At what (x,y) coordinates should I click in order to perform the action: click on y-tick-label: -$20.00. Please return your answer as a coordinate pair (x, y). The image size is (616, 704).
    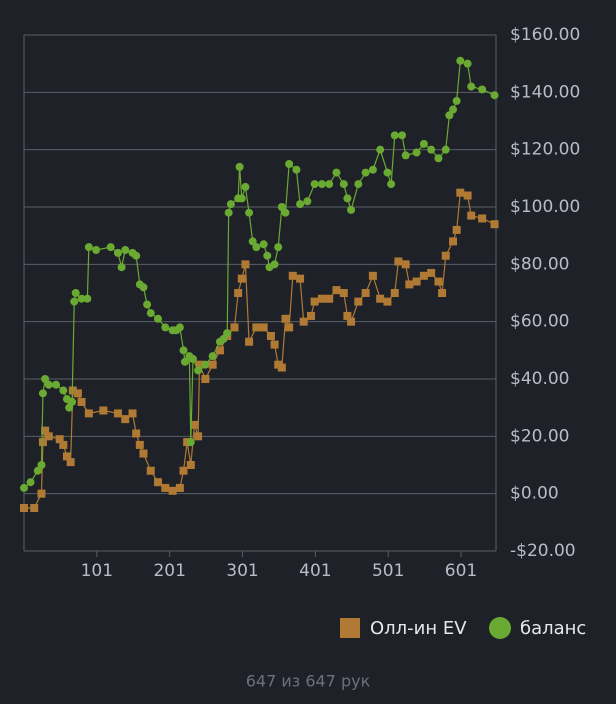
    Looking at the image, I should click on (543, 551).